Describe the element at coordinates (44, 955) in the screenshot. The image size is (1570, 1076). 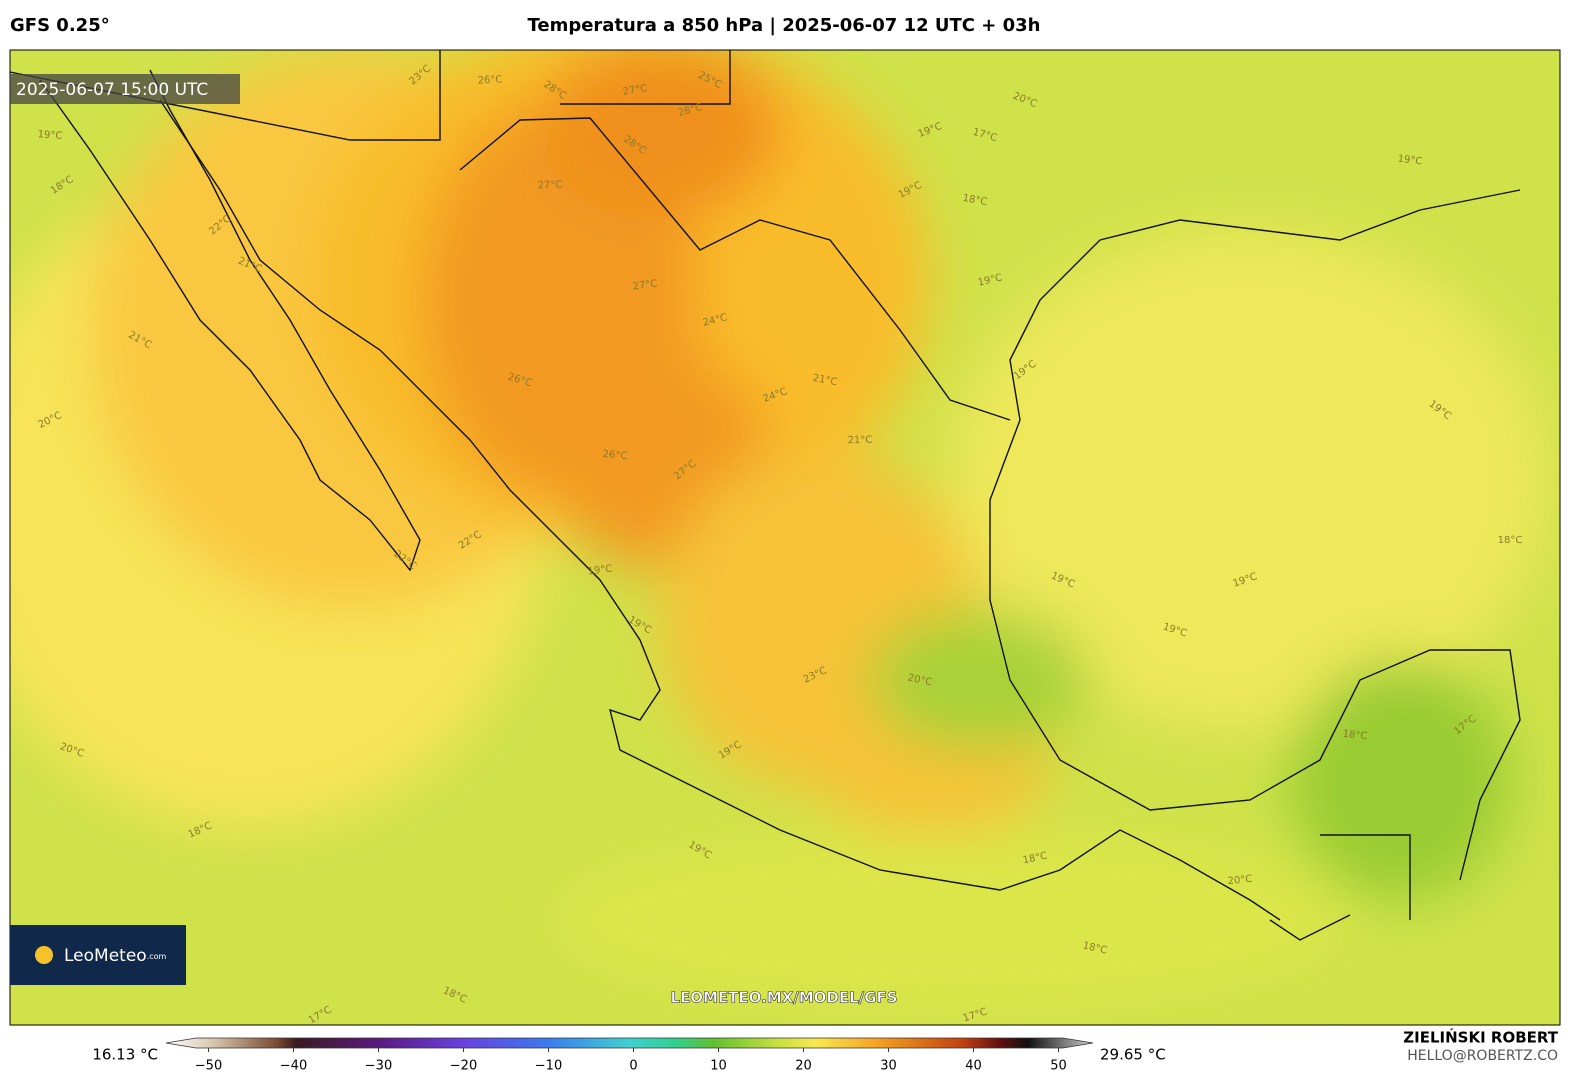
I see `logo-sun` at that location.